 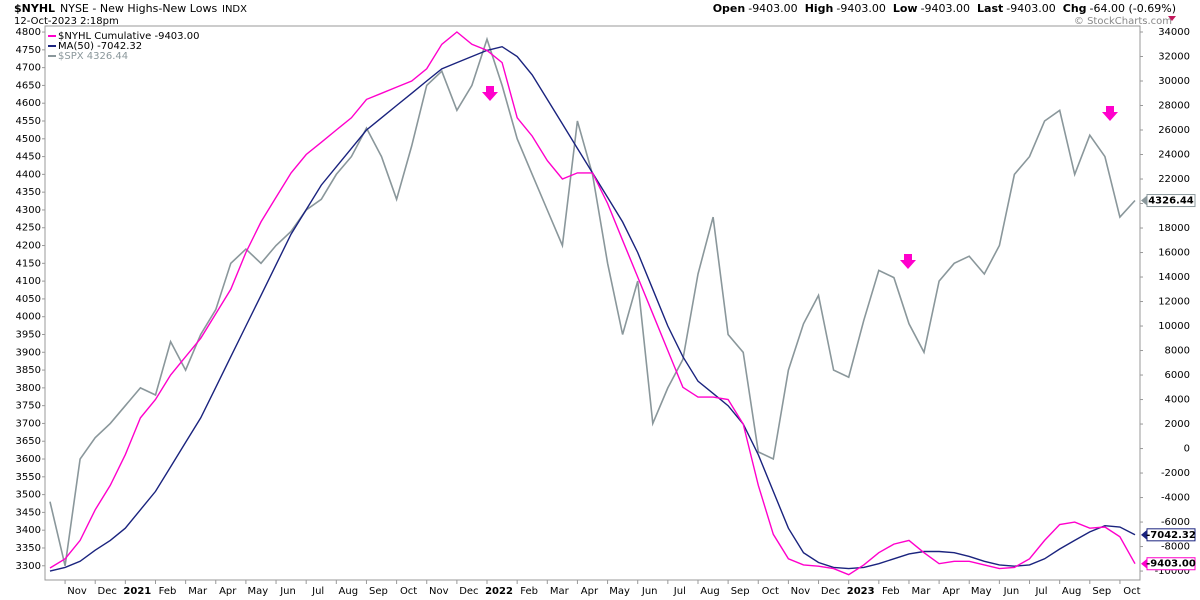 I want to click on y-tick-label: 3600, so click(x=28, y=459).